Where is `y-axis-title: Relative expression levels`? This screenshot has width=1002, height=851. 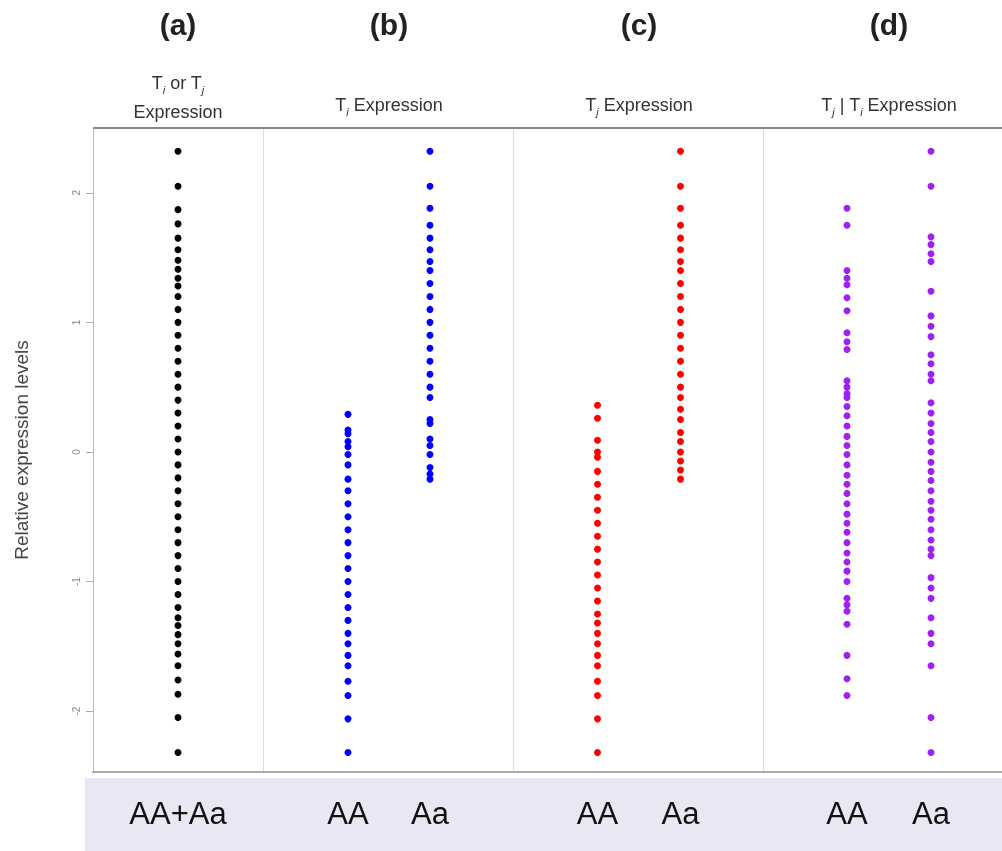
y-axis-title: Relative expression levels is located at coordinates (21, 450).